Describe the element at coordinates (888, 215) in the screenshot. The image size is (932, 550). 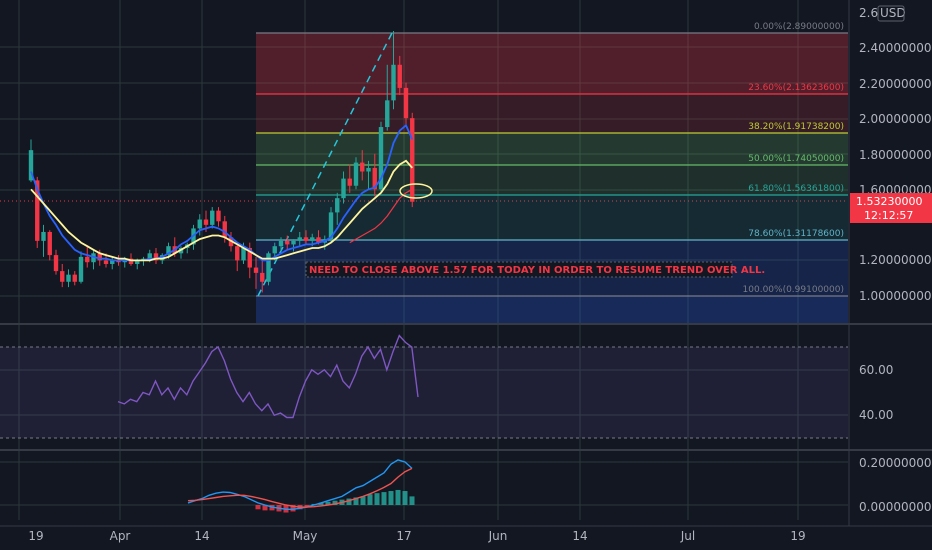
I see `candle-countdown: 12:12:57` at that location.